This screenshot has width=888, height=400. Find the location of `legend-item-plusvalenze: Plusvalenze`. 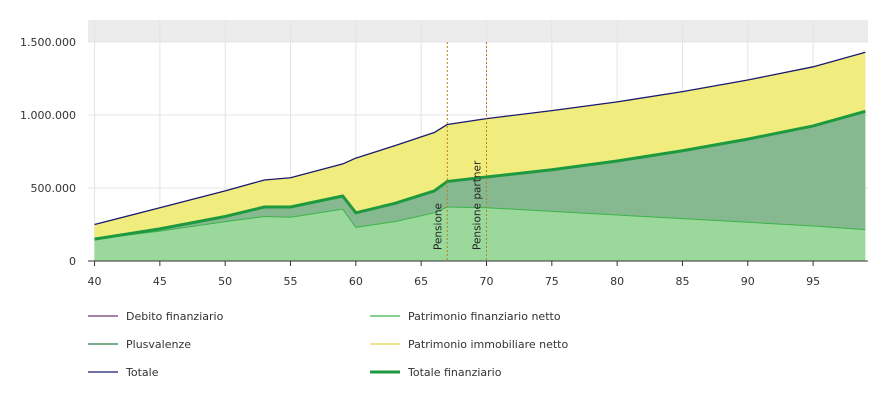

legend-item-plusvalenze: Plusvalenze is located at coordinates (139, 344).